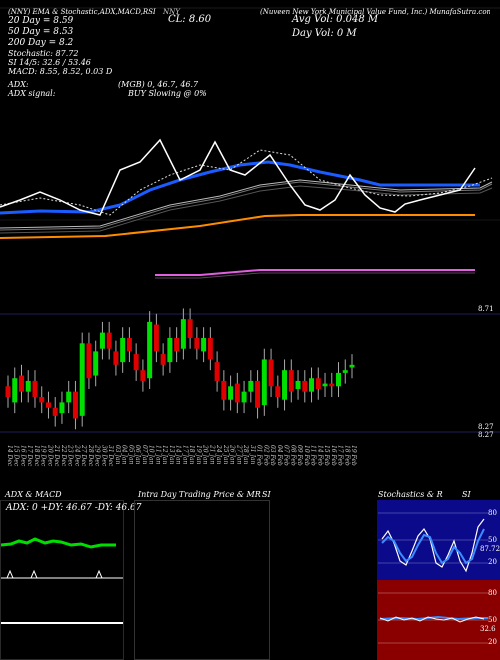  I want to click on x-tick-label: 31 Jan, so click(252, 455).